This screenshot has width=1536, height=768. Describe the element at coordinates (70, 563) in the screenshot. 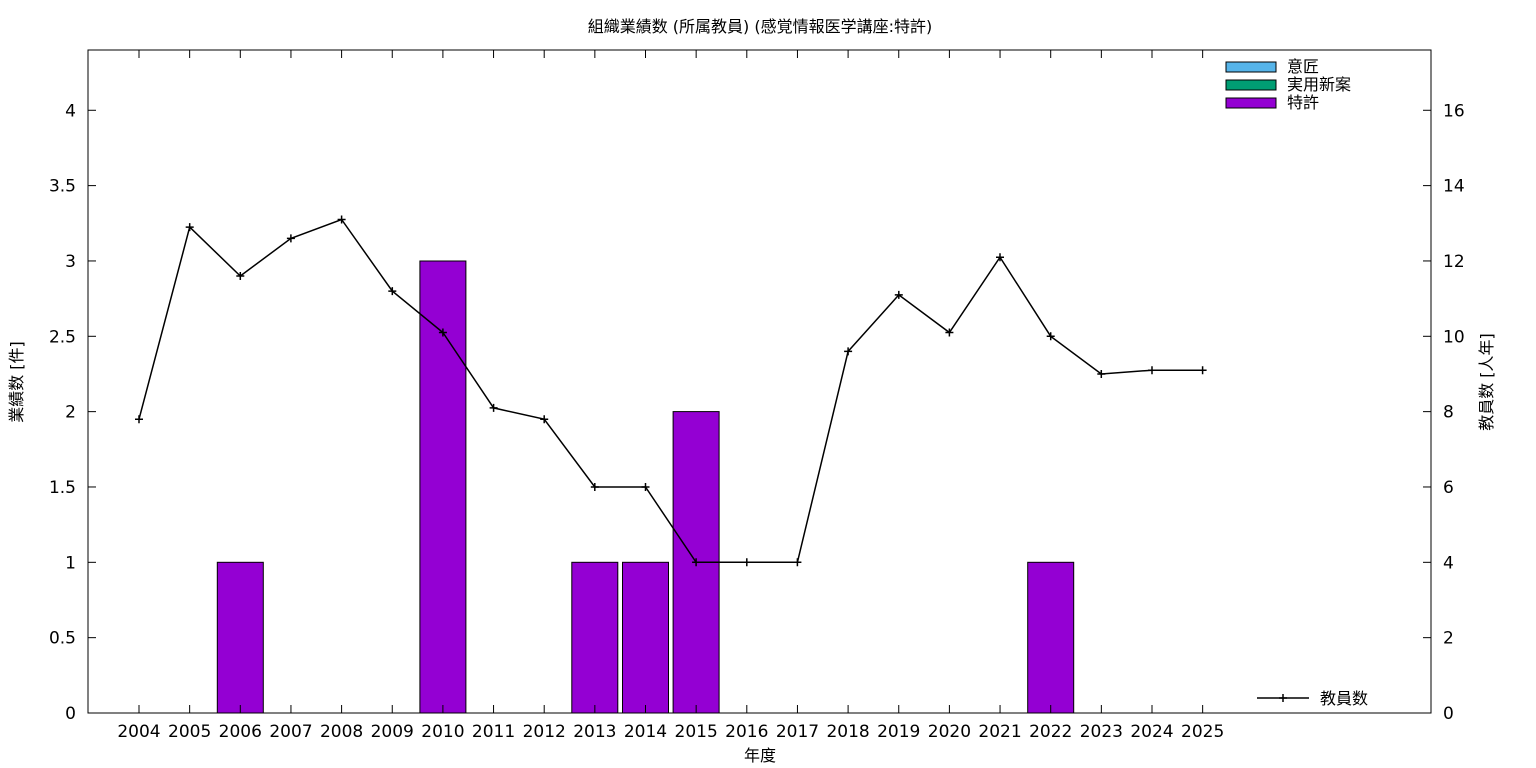

I see `y-tick-label: 1` at that location.